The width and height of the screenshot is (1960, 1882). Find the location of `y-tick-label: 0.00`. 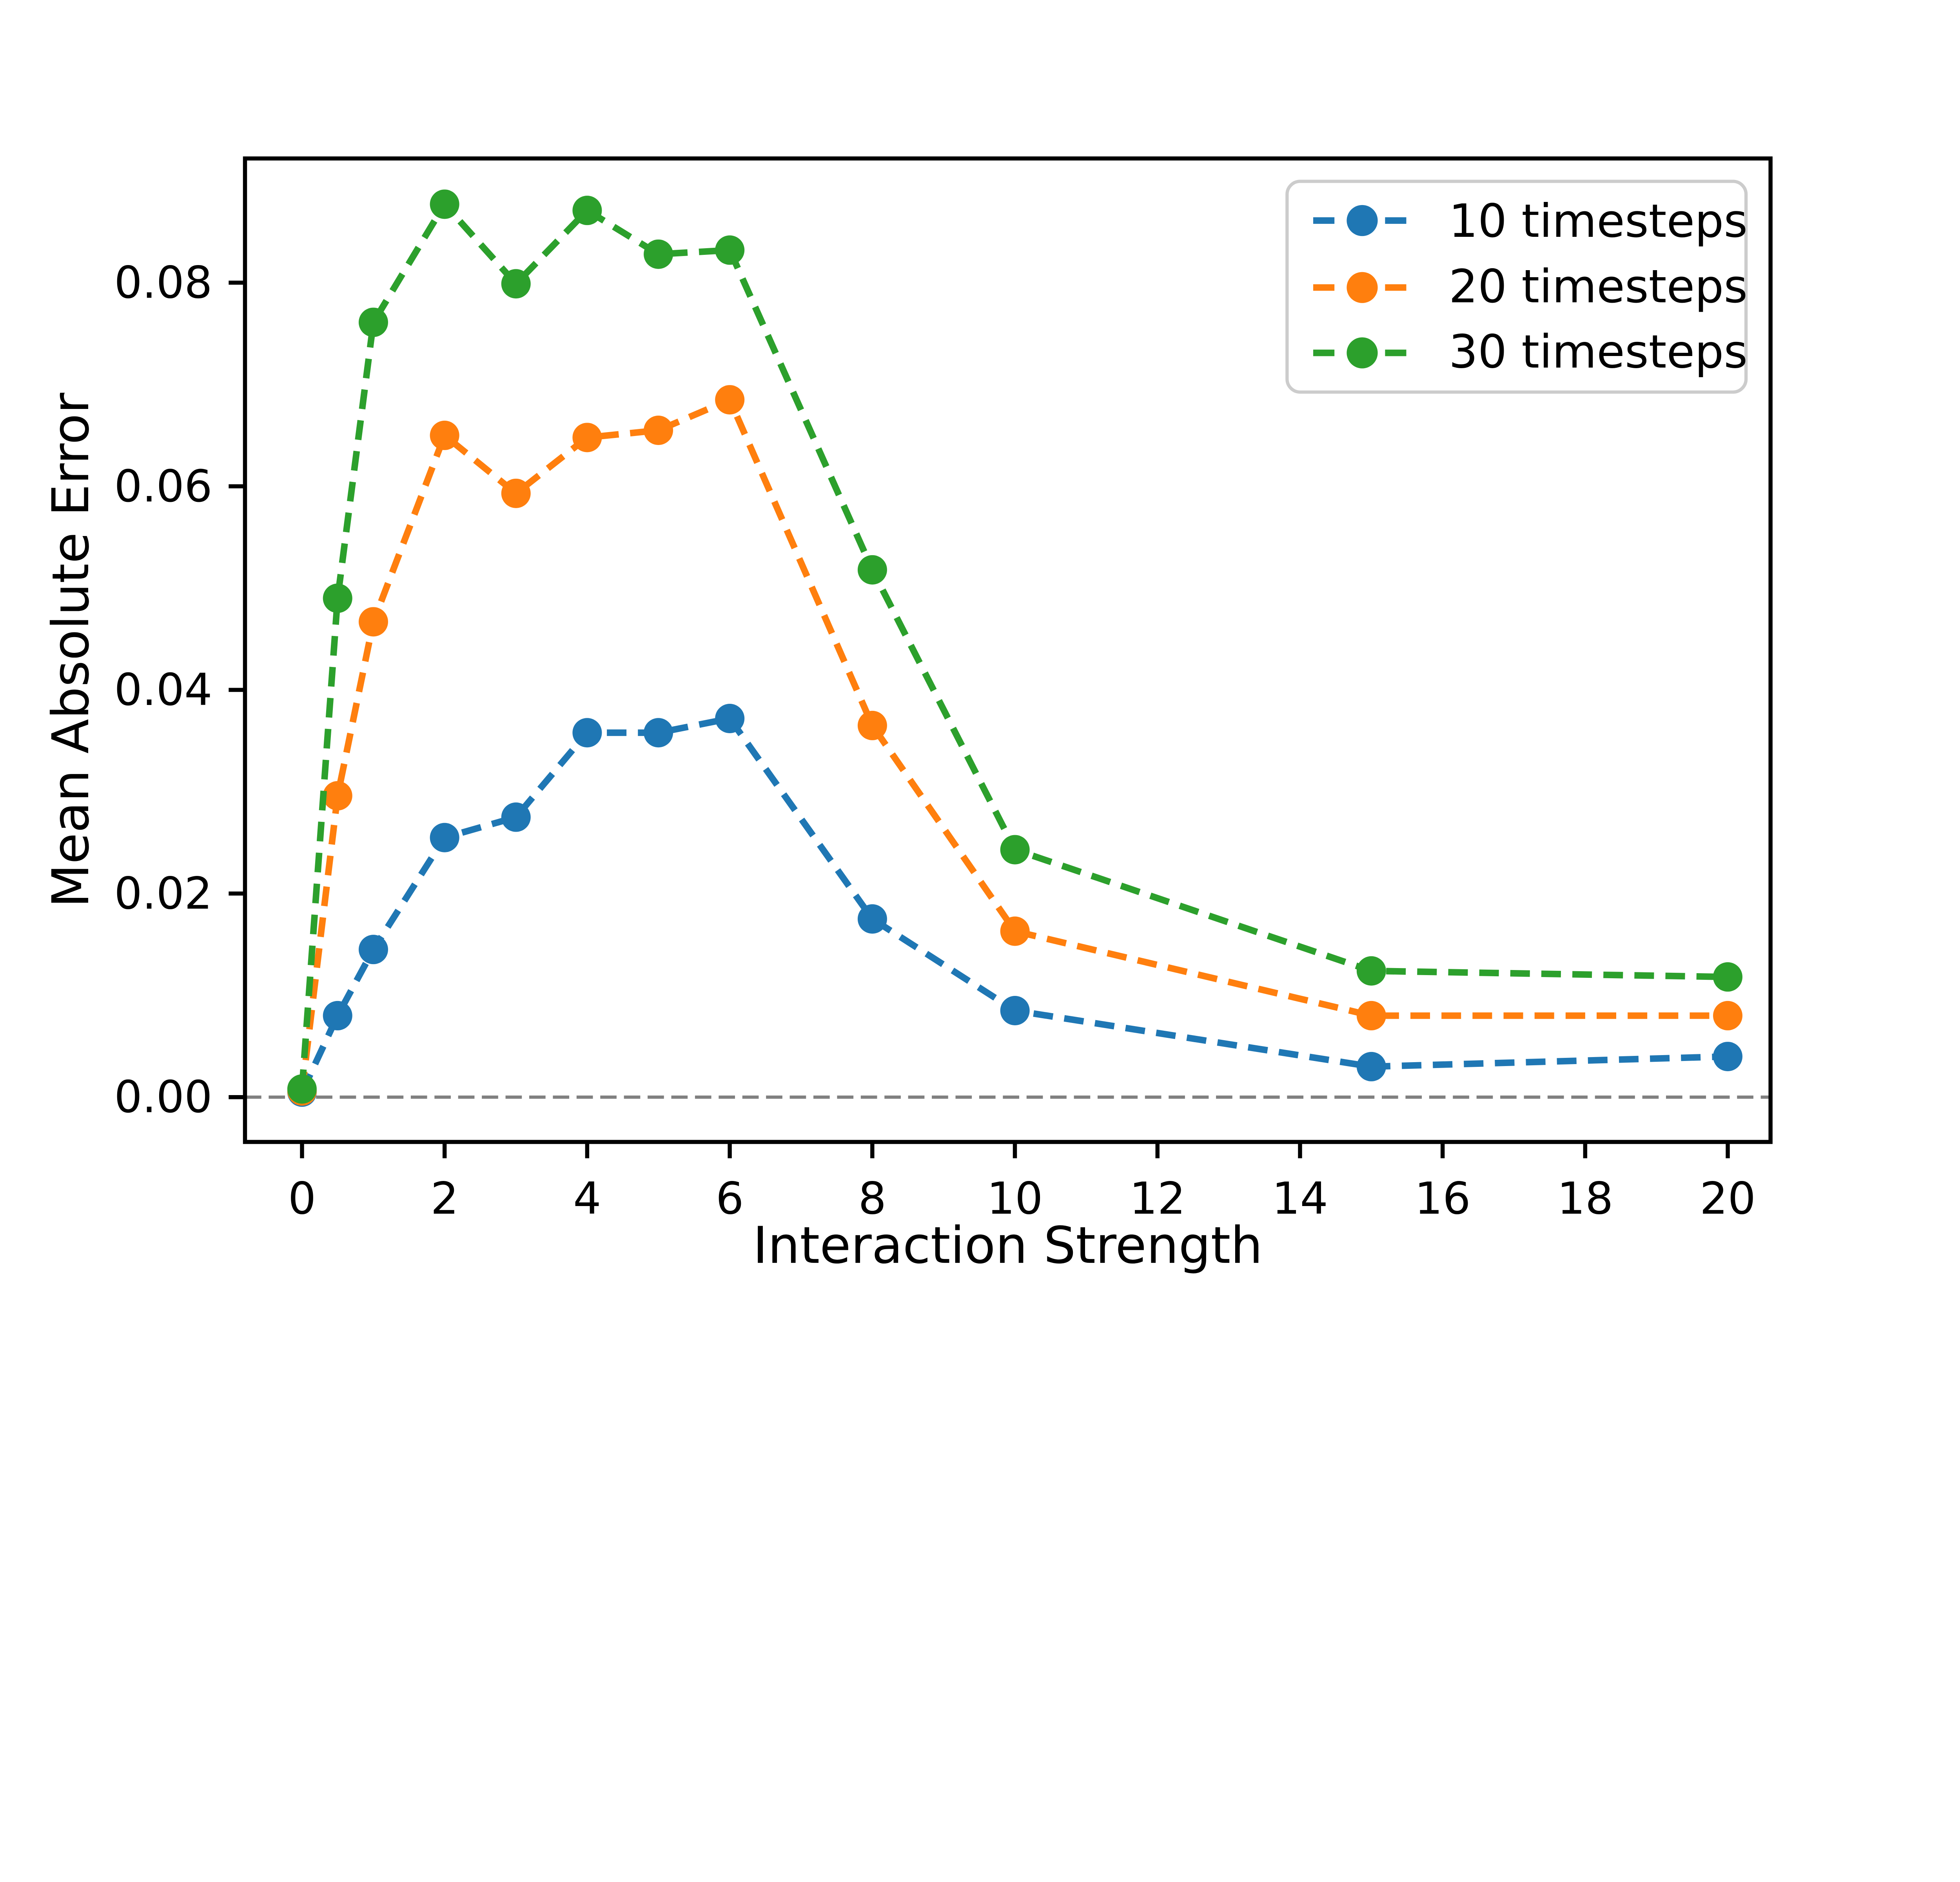

y-tick-label: 0.00 is located at coordinates (163, 1097).